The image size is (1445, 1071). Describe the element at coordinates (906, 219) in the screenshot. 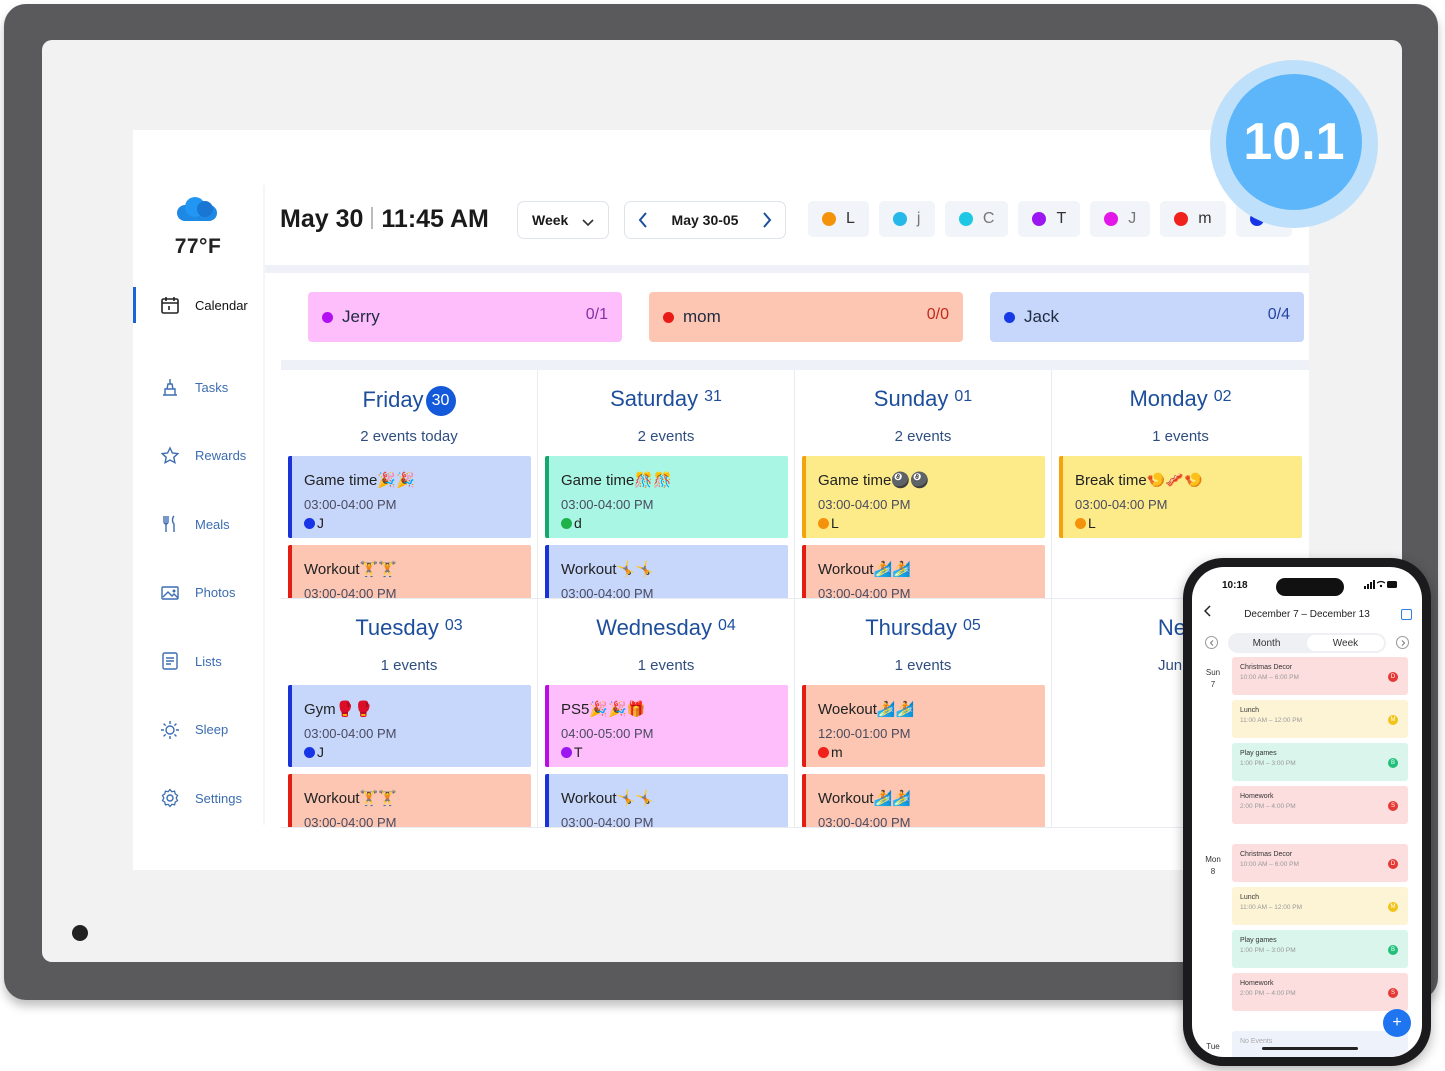

I see `member-chip: j` at that location.